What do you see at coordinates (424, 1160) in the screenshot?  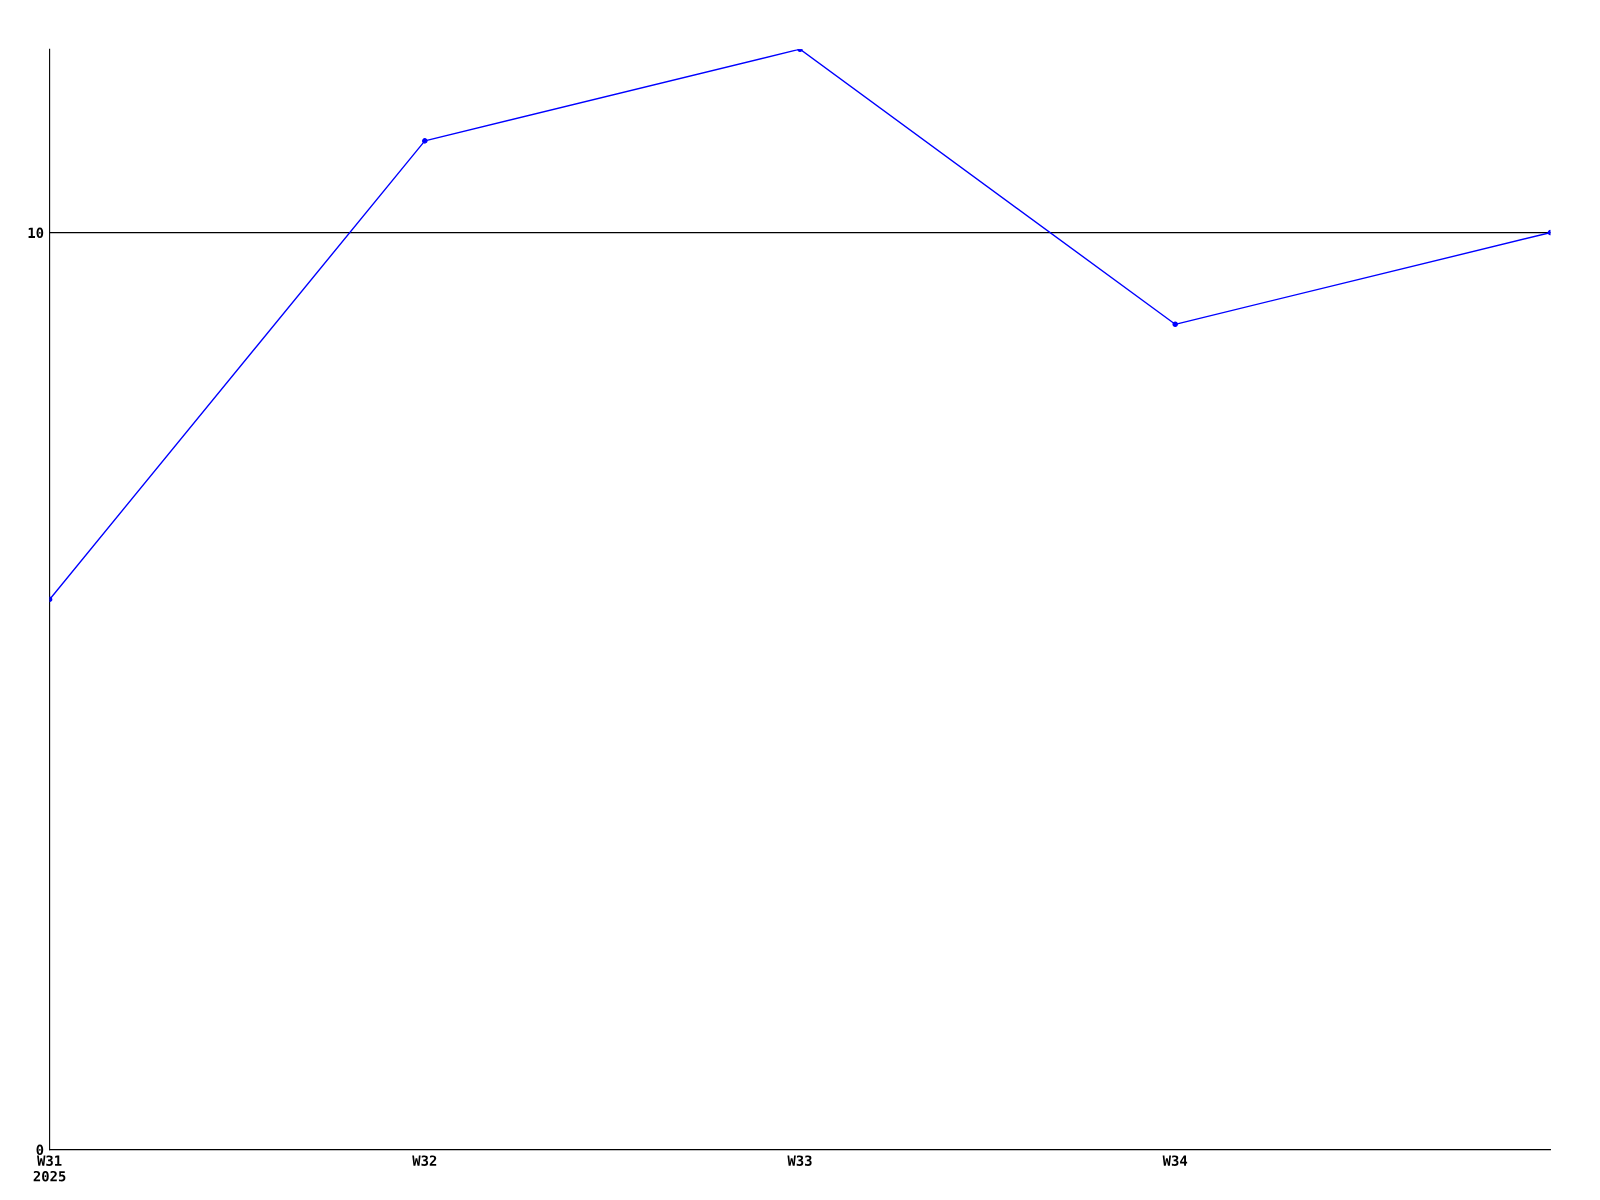 I see `x-tick-label: W32` at bounding box center [424, 1160].